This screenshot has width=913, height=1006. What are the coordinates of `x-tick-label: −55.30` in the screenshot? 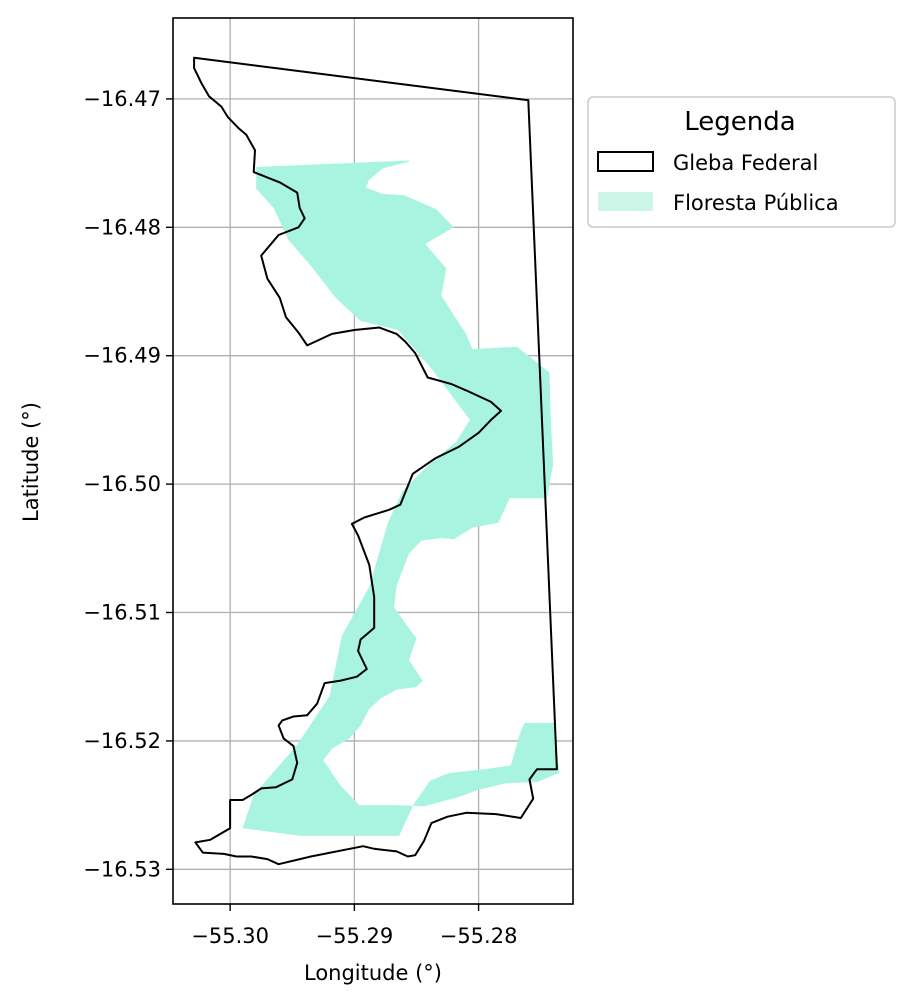 It's located at (230, 936).